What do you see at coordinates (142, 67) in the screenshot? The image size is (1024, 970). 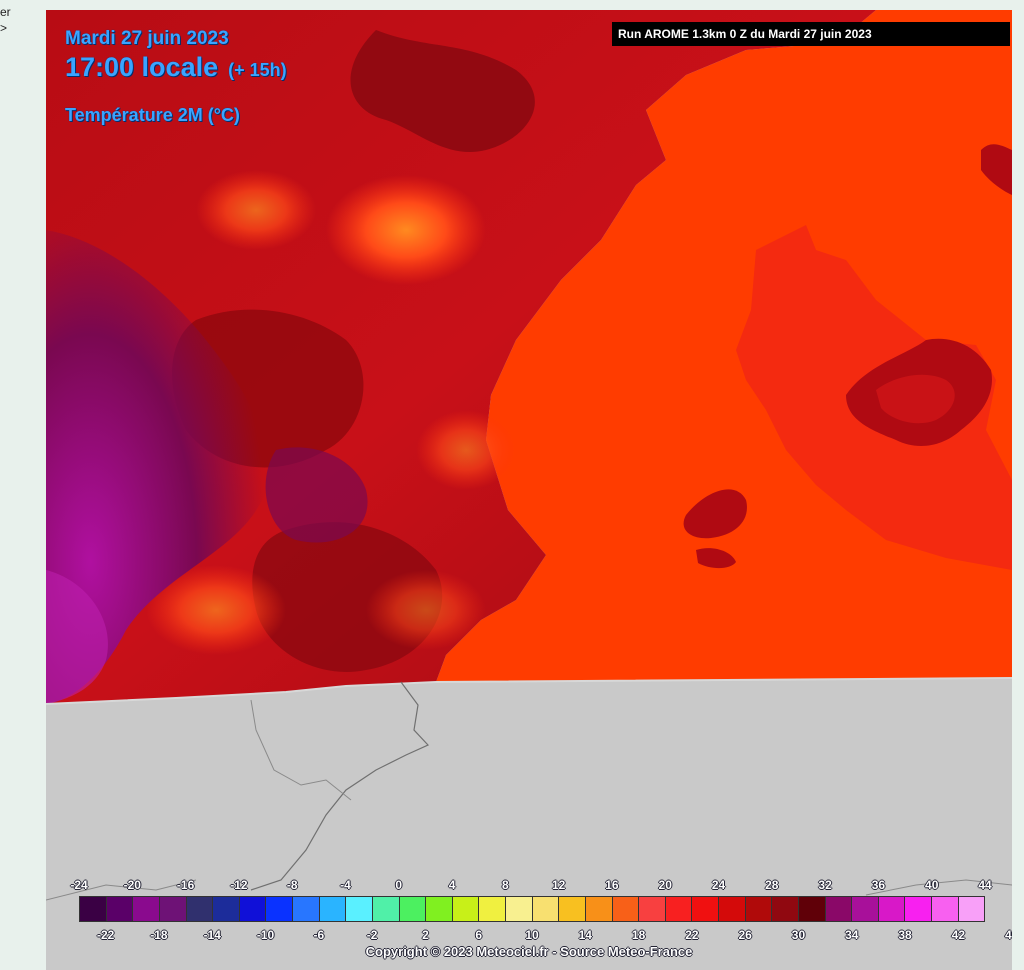 I see `forecast-time-label: 17:00 locale` at bounding box center [142, 67].